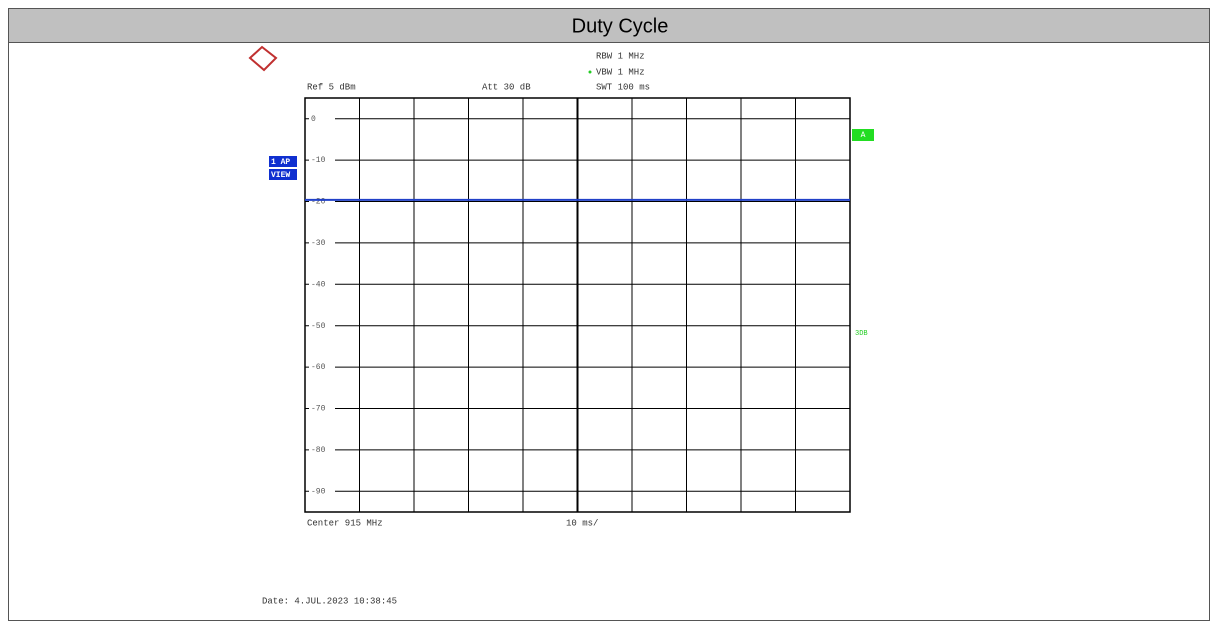  What do you see at coordinates (318, 491) in the screenshot?
I see `y-tick-label: -90` at bounding box center [318, 491].